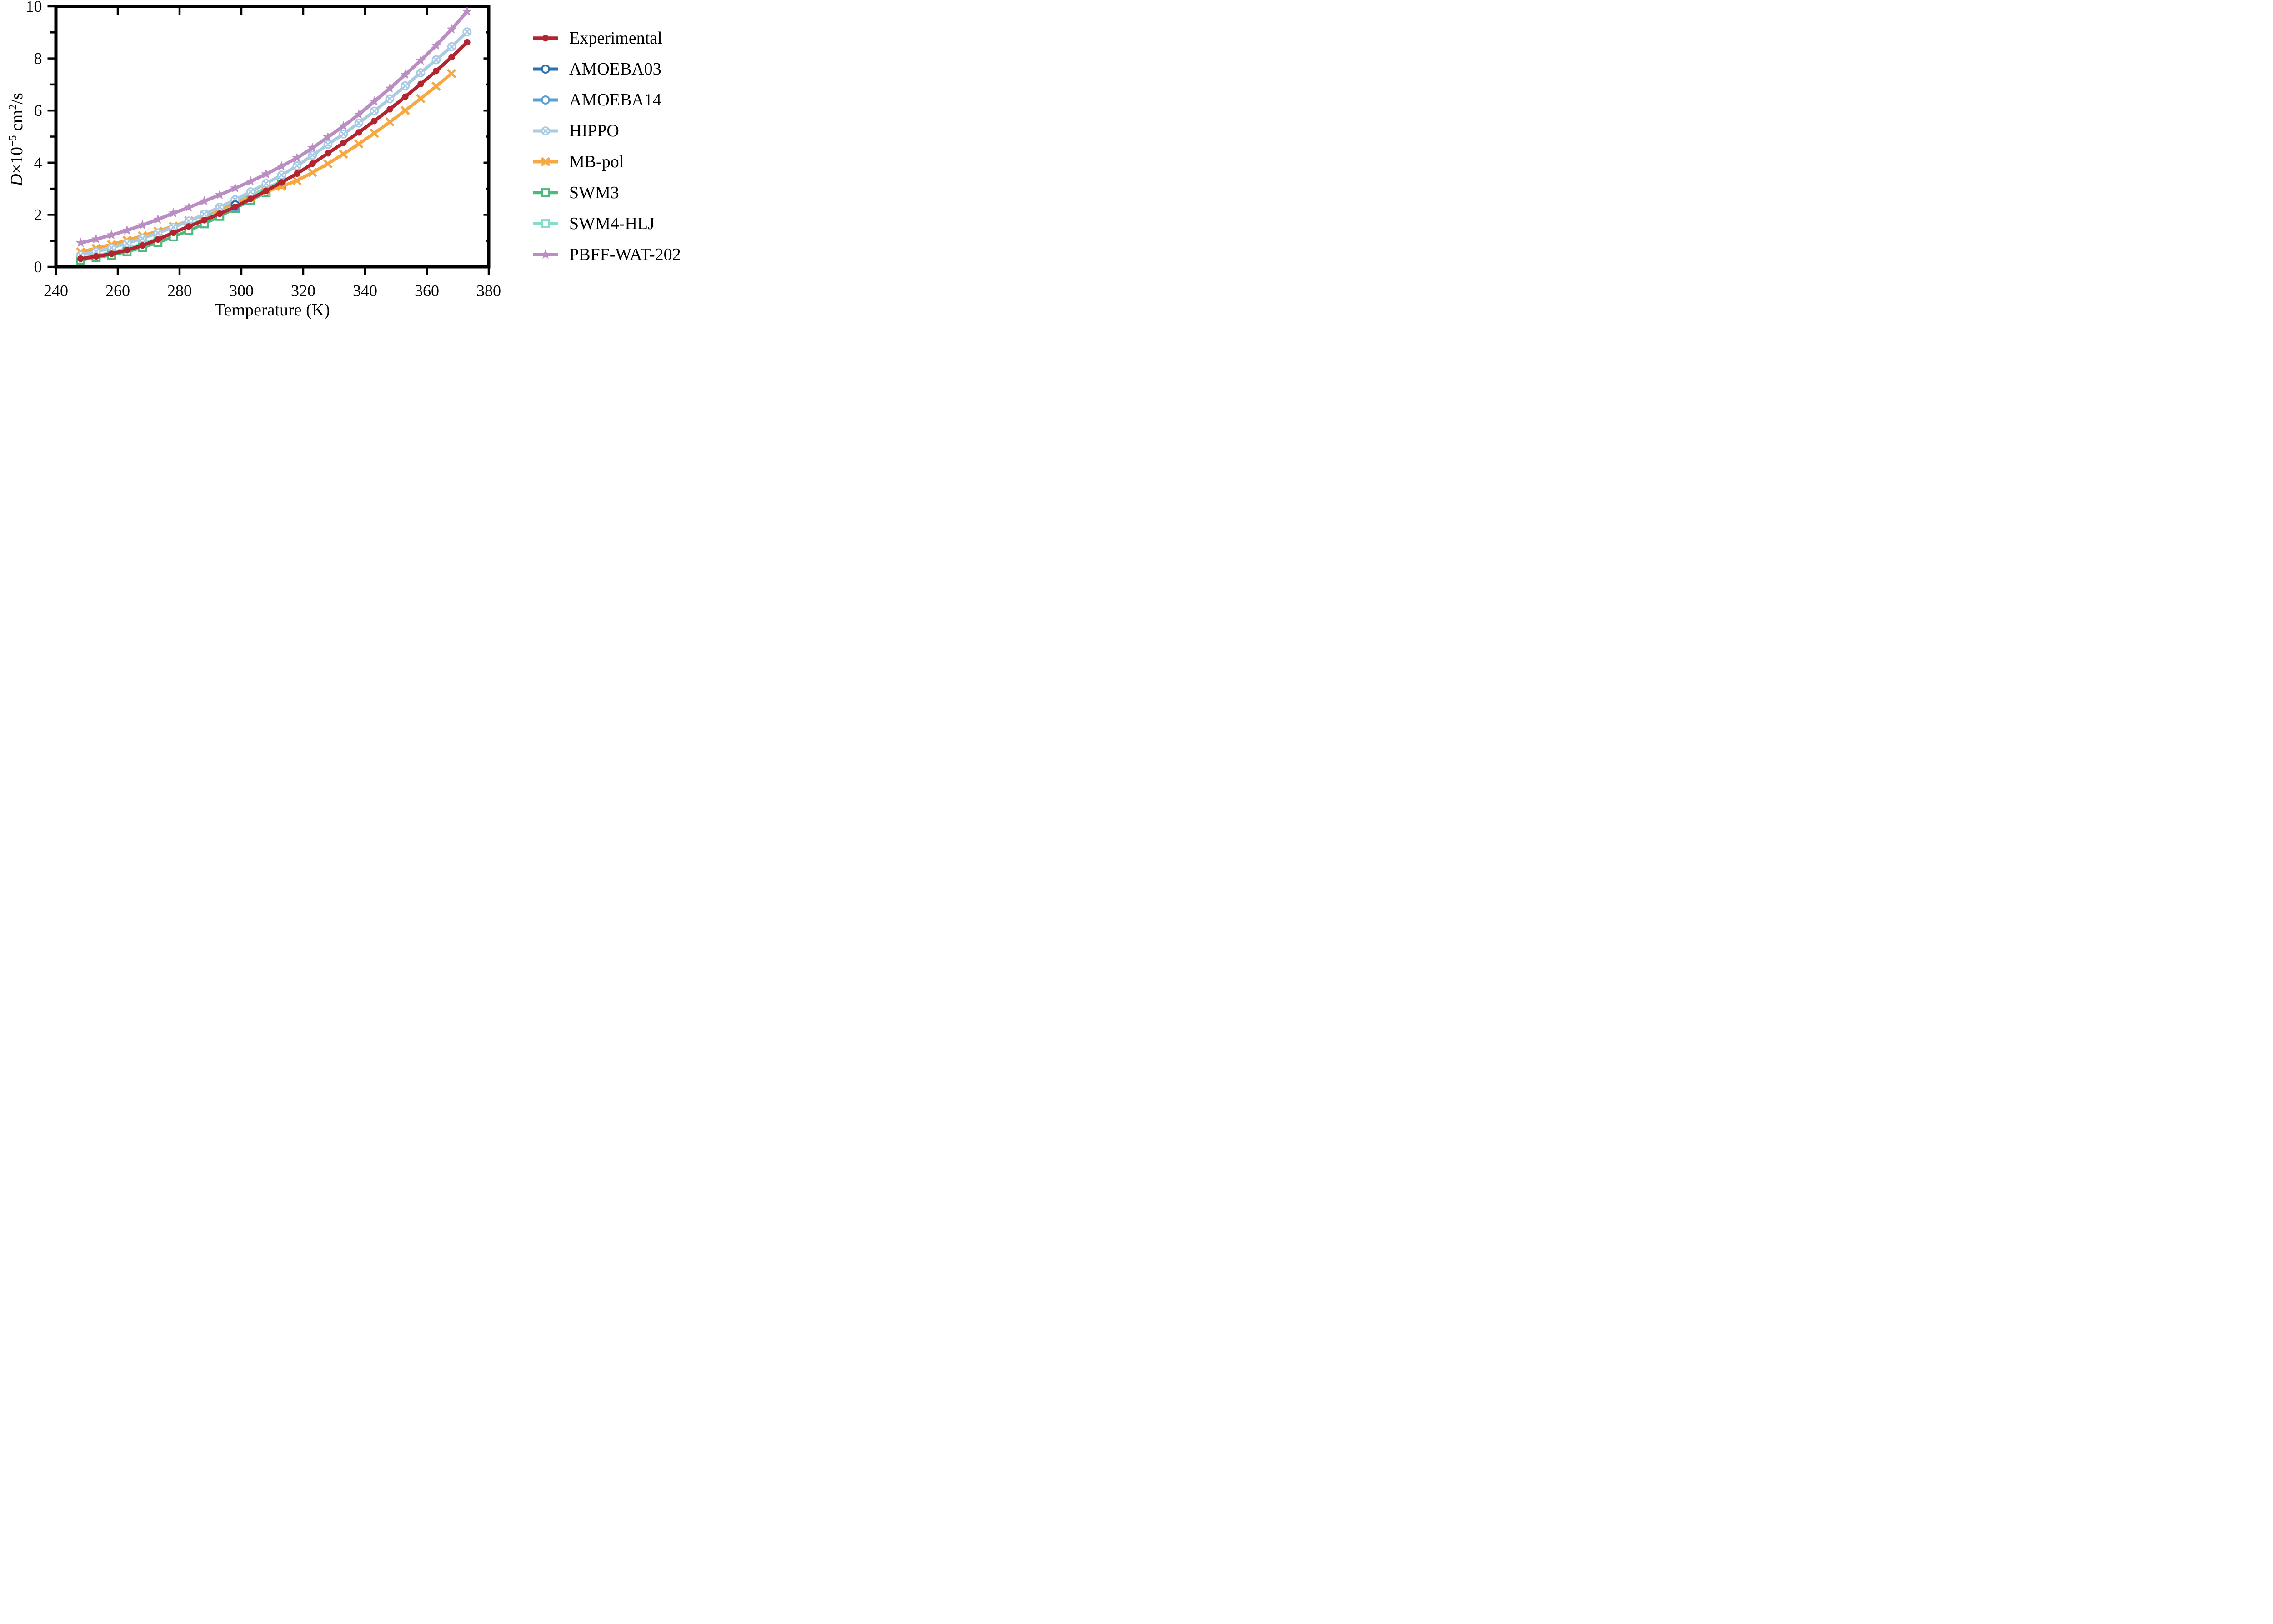 This screenshot has width=2273, height=1624. What do you see at coordinates (594, 130) in the screenshot?
I see `legend-label-hippo: HIPPO` at bounding box center [594, 130].